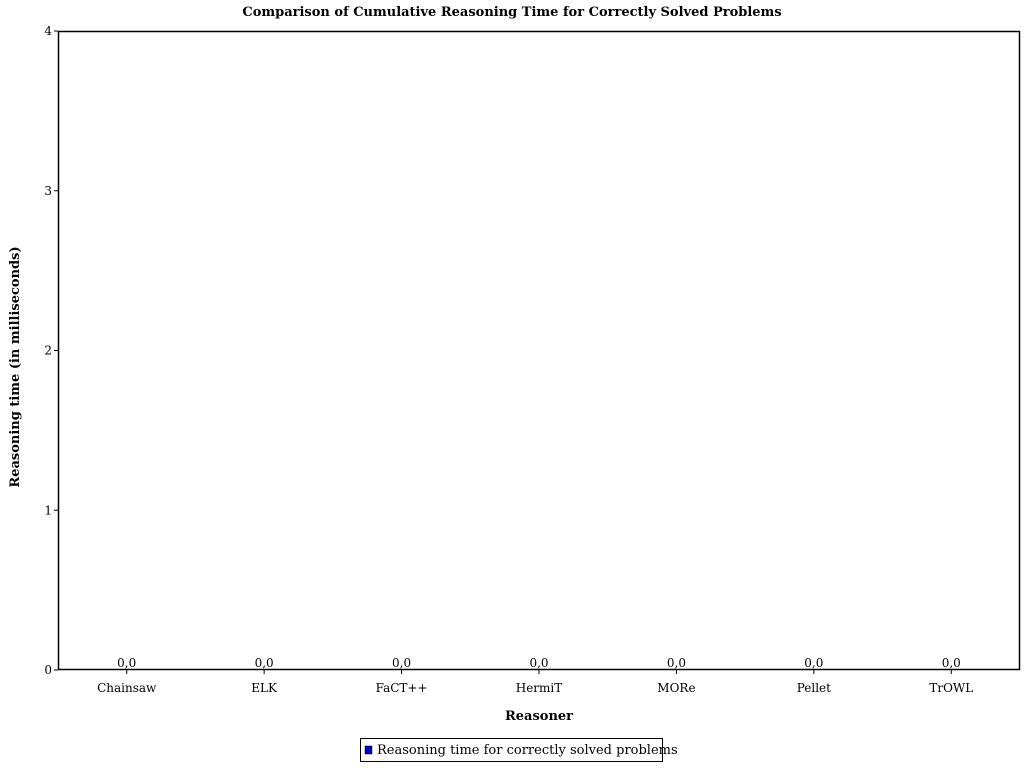  Describe the element at coordinates (264, 688) in the screenshot. I see `x-tick-label: ELK` at that location.